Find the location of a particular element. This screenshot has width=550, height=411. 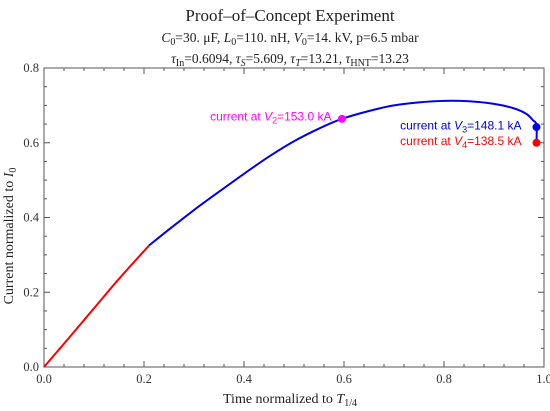

chart-subtitle-line-2-part-10: HNT is located at coordinates (360, 63).